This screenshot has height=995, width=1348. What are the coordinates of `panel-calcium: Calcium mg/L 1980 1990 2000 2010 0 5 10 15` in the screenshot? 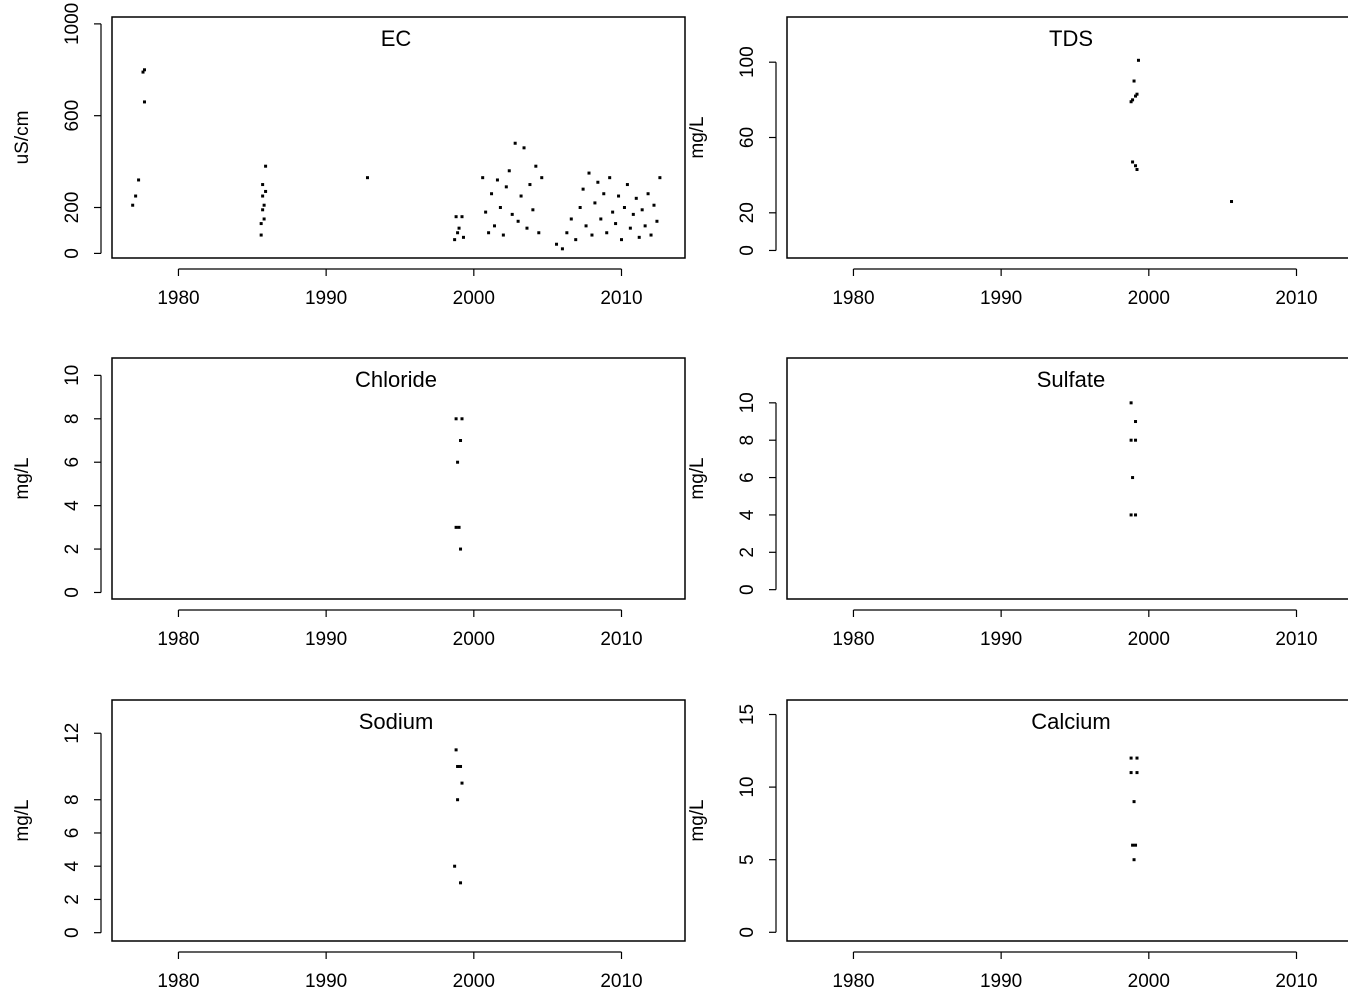 It's located at (1017, 845).